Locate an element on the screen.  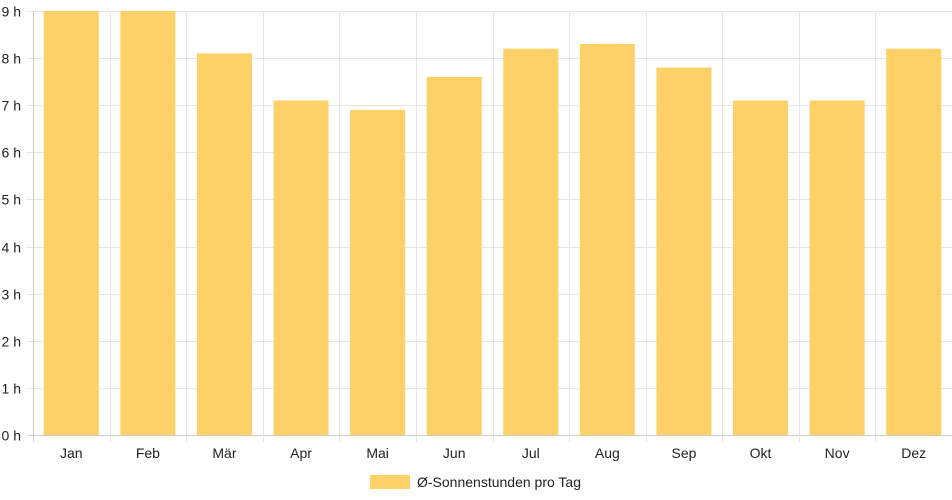
x-axis-ticks: Jan Feb Mär Apr Mai Jun Jul Aug Sep Okt Nov Dez is located at coordinates (493, 453).